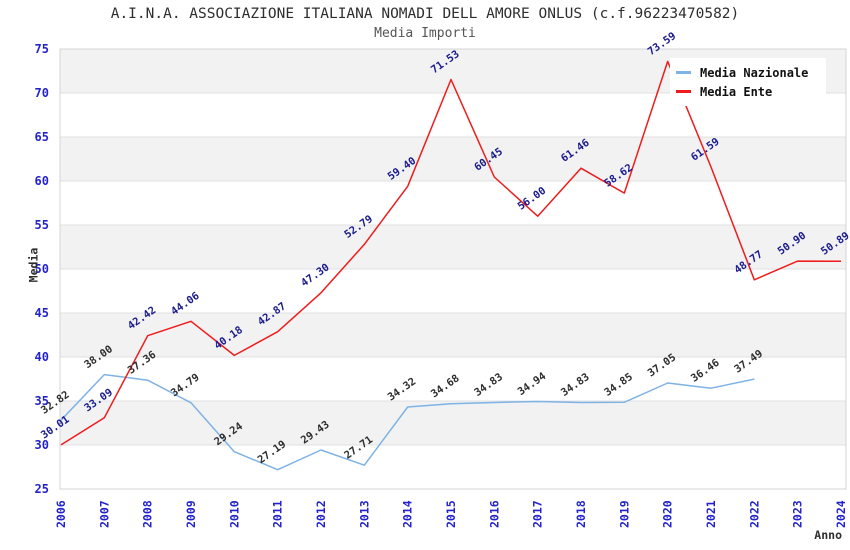 The width and height of the screenshot is (850, 550). Describe the element at coordinates (754, 514) in the screenshot. I see `x-tick-label: 2022` at that location.